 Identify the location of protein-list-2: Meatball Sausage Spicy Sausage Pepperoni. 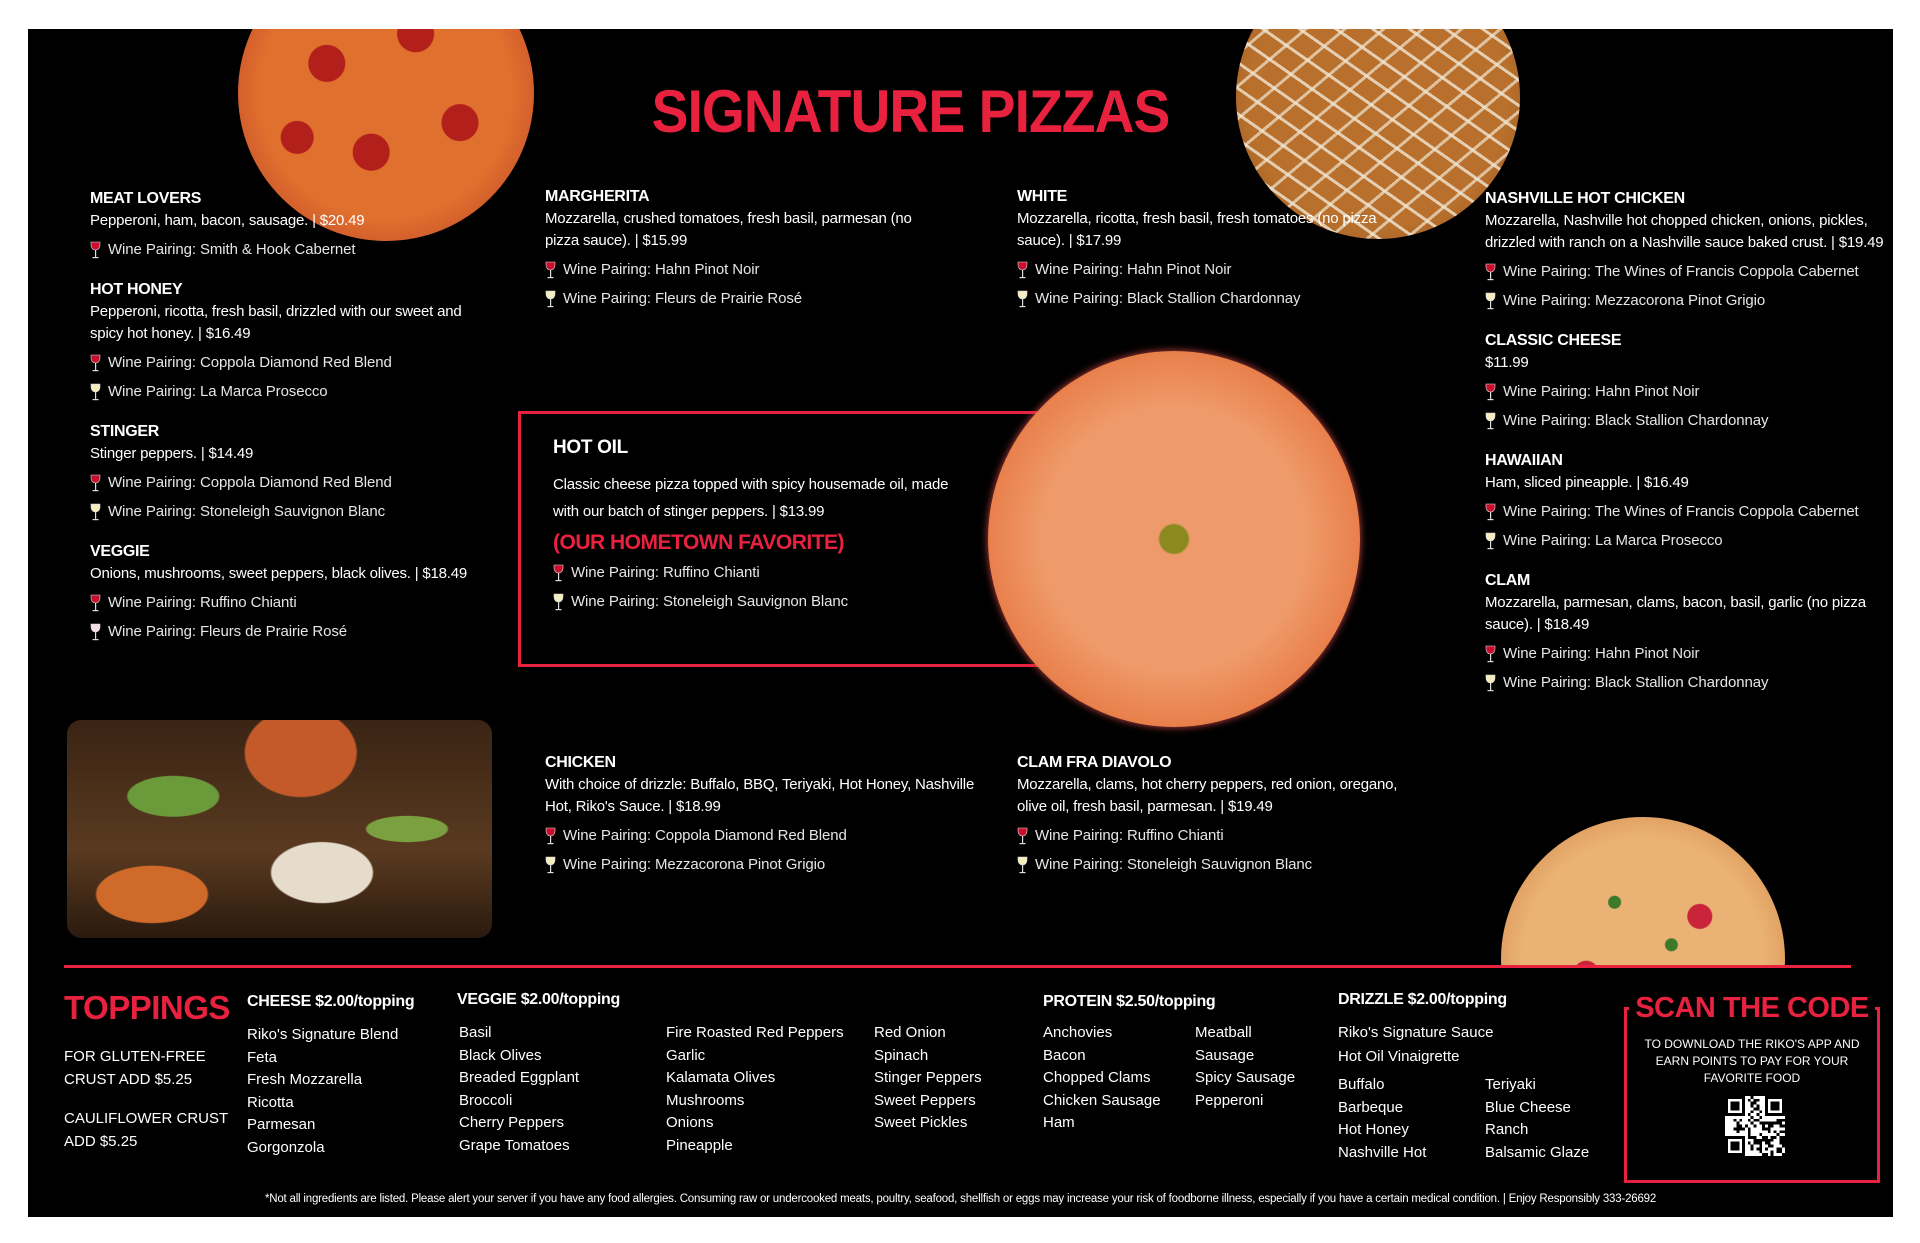
(1245, 1067).